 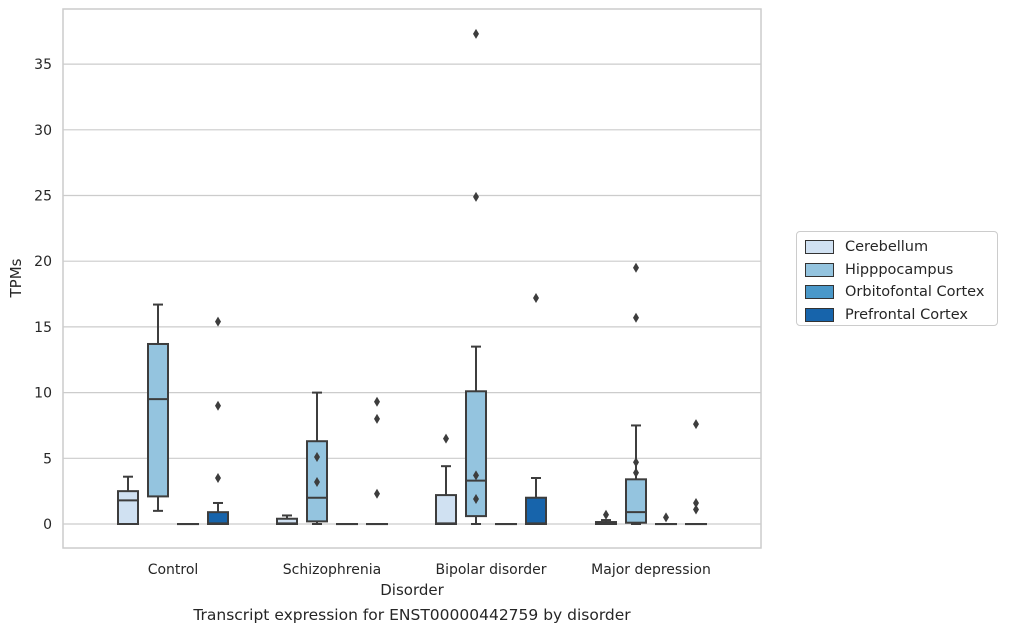 What do you see at coordinates (47, 525) in the screenshot?
I see `y-tick-label: 0` at bounding box center [47, 525].